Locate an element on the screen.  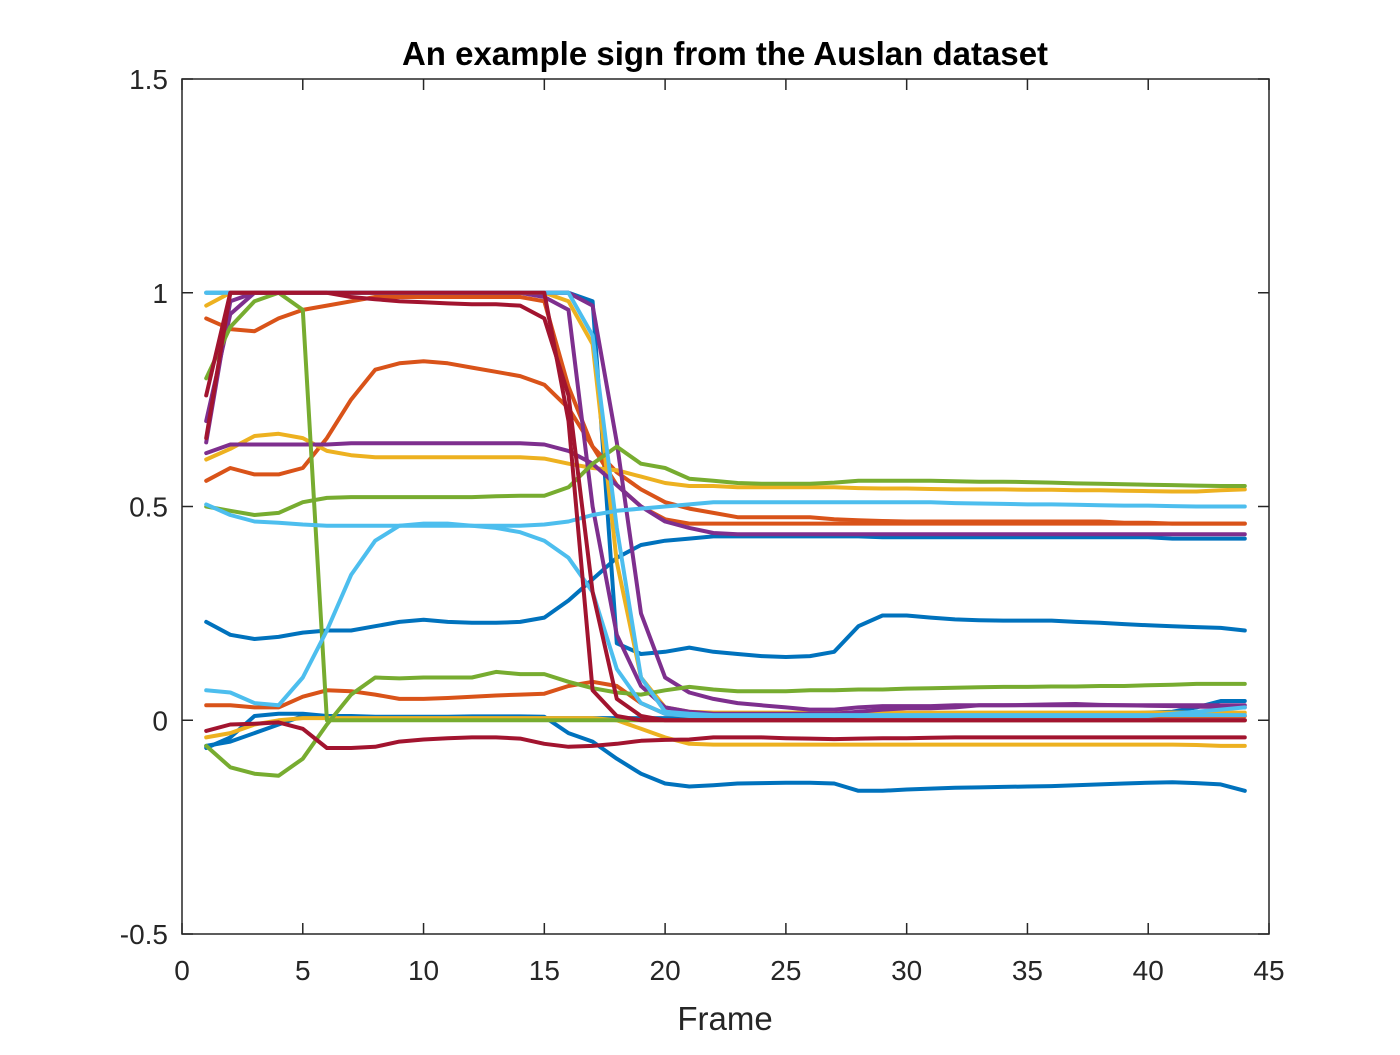
x-tick-label: 25 is located at coordinates (785, 970).